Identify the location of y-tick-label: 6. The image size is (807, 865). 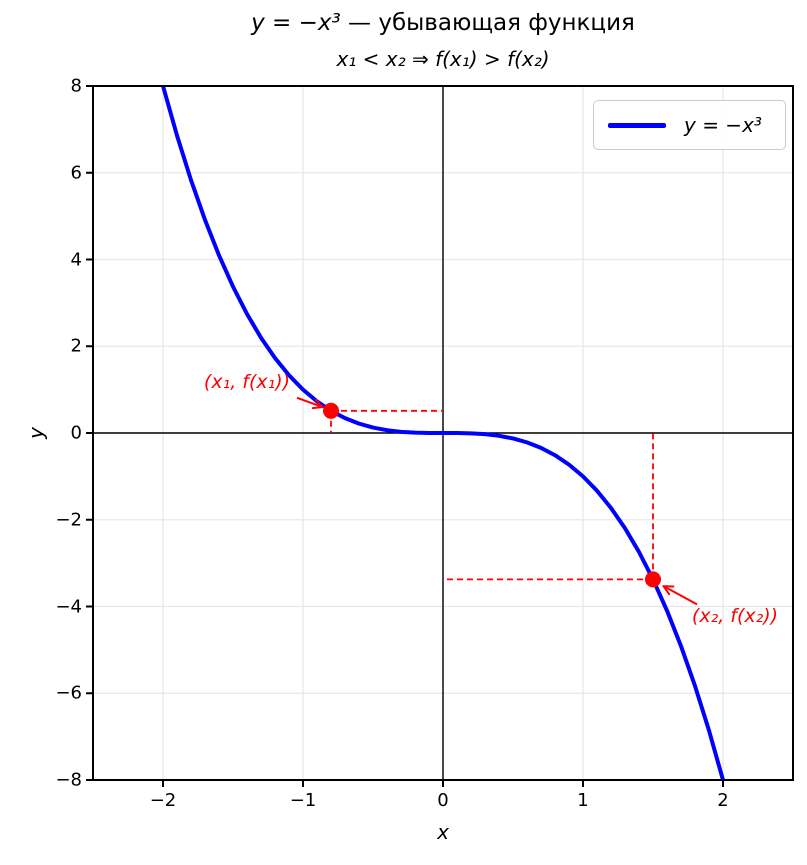
(76, 173).